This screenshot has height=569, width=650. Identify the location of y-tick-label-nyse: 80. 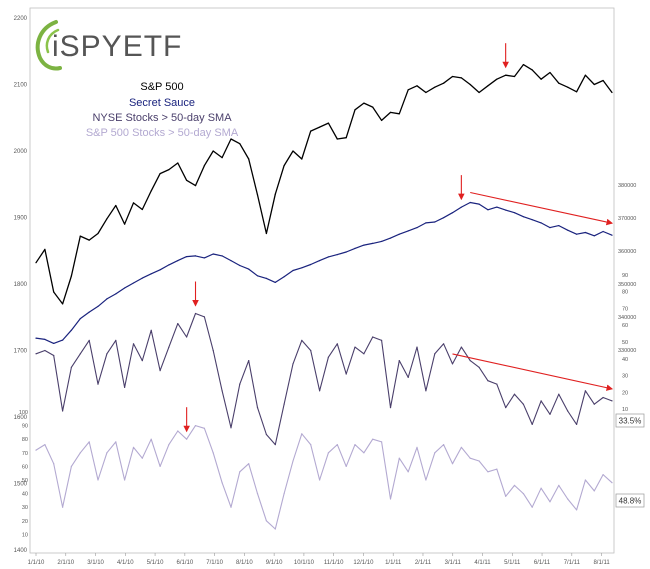
(625, 293).